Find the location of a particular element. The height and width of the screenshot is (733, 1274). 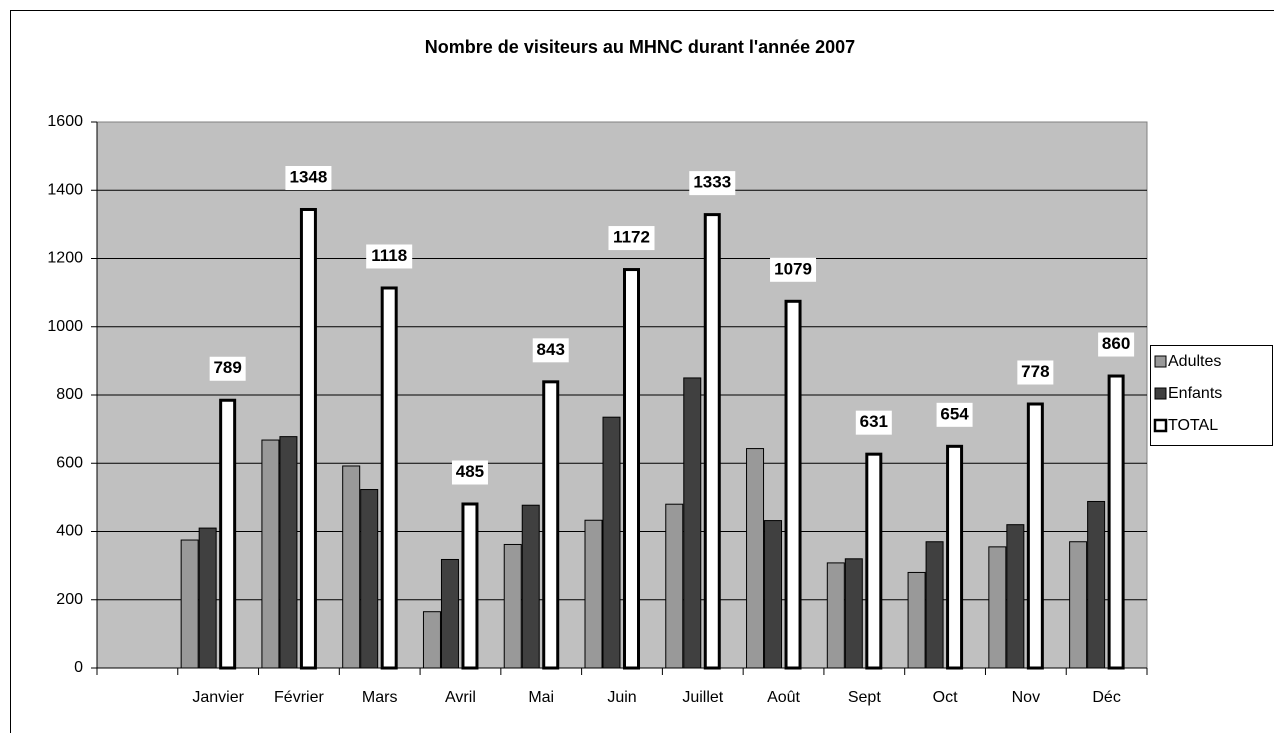

data-label: 778 is located at coordinates (1035, 371).